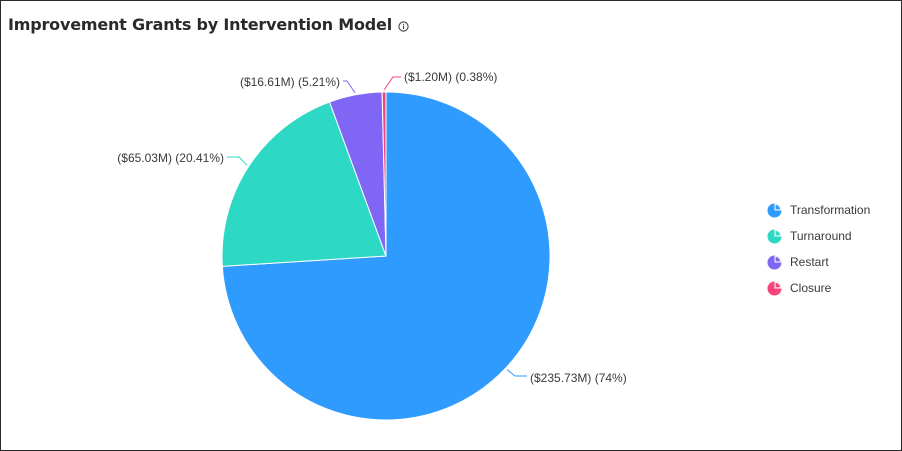 This screenshot has height=451, width=902. I want to click on leader-line-transformation, so click(516, 373).